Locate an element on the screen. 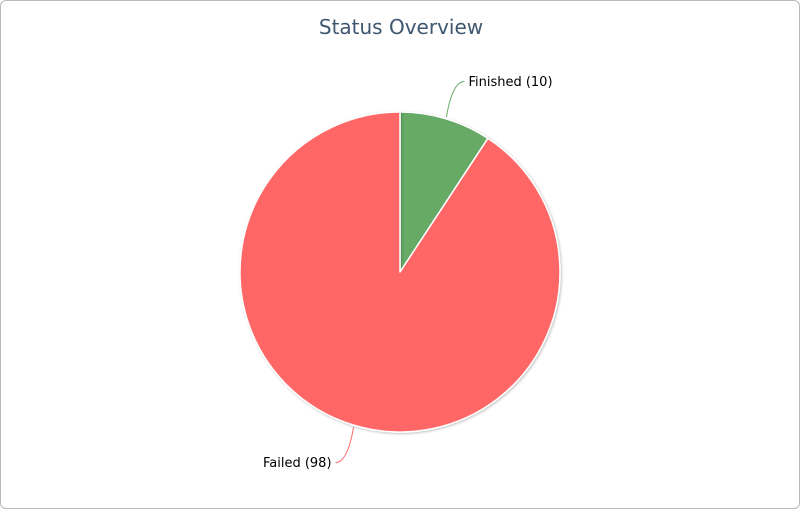 This screenshot has height=509, width=800. pie-label-finished: Finished (10) is located at coordinates (510, 82).